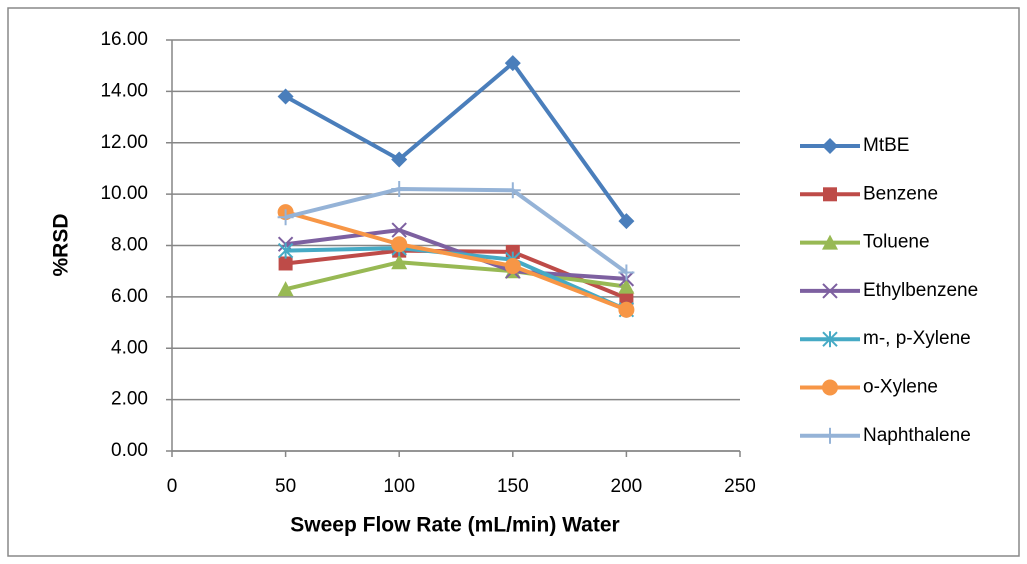  Describe the element at coordinates (513, 486) in the screenshot. I see `x-tick-label: 150` at that location.